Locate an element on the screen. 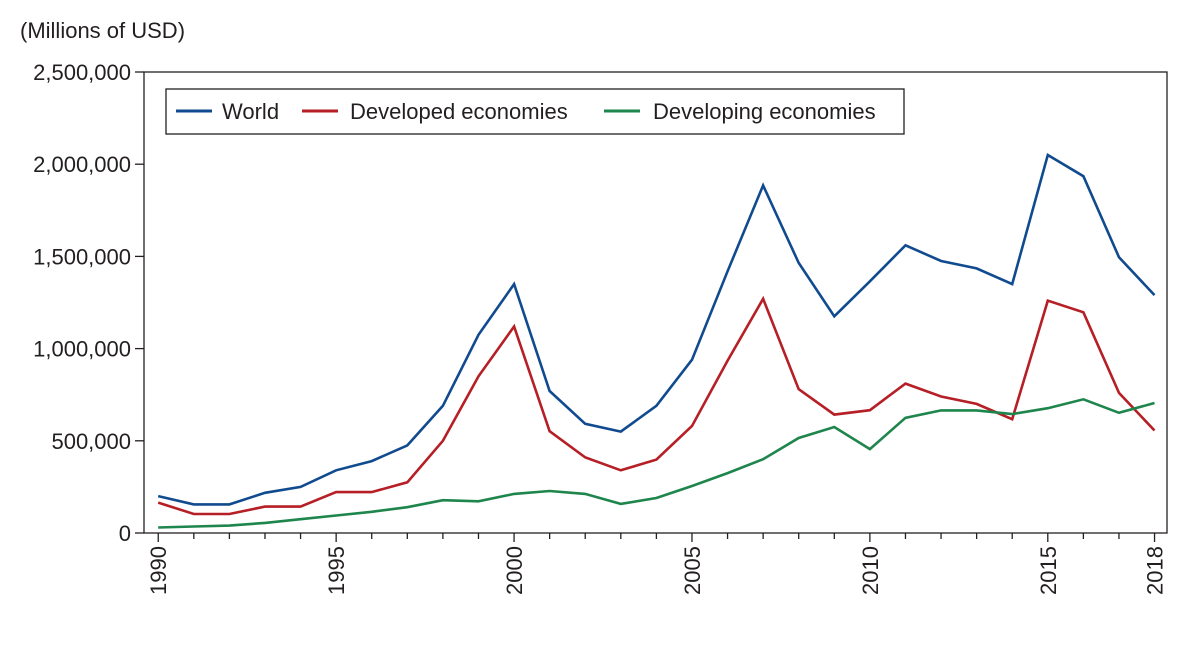 Image resolution: width=1182 pixels, height=654 pixels. y-tick-label: 500,000 is located at coordinates (91, 441).